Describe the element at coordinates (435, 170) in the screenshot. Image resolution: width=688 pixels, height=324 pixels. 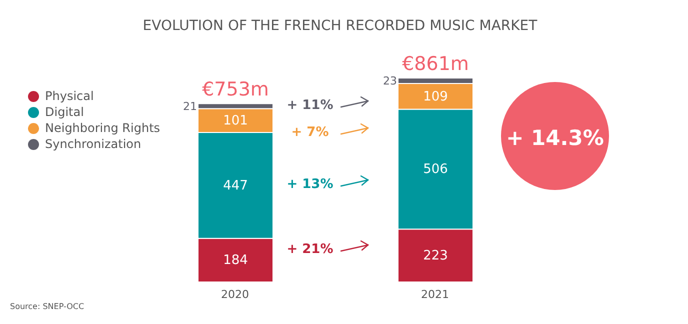
I see `data-label: 506` at that location.